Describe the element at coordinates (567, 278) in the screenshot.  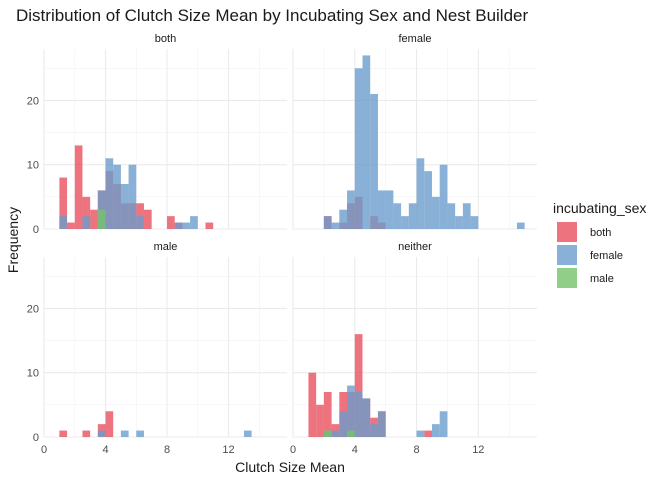
I see `legend-key-male` at that location.